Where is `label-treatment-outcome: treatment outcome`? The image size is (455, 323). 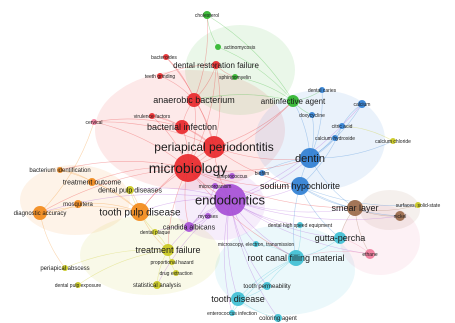 label-treatment-outcome: treatment outcome is located at coordinates (92, 182).